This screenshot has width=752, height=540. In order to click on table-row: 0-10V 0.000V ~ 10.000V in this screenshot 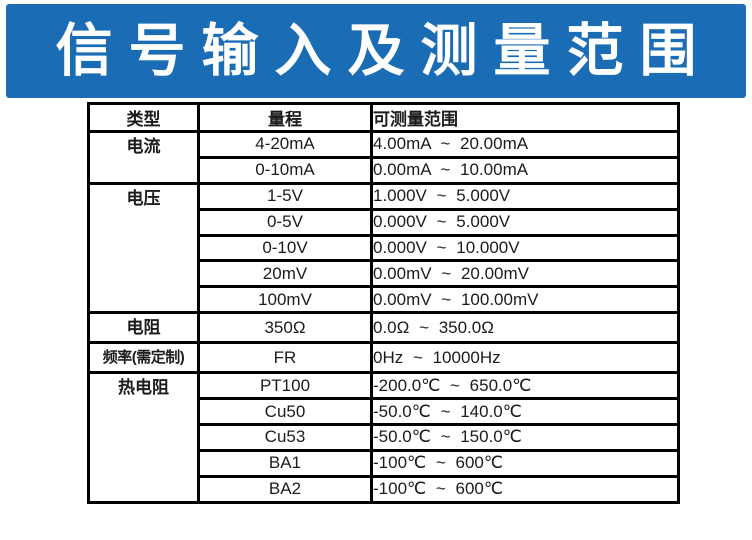, I will do `click(384, 248)`.